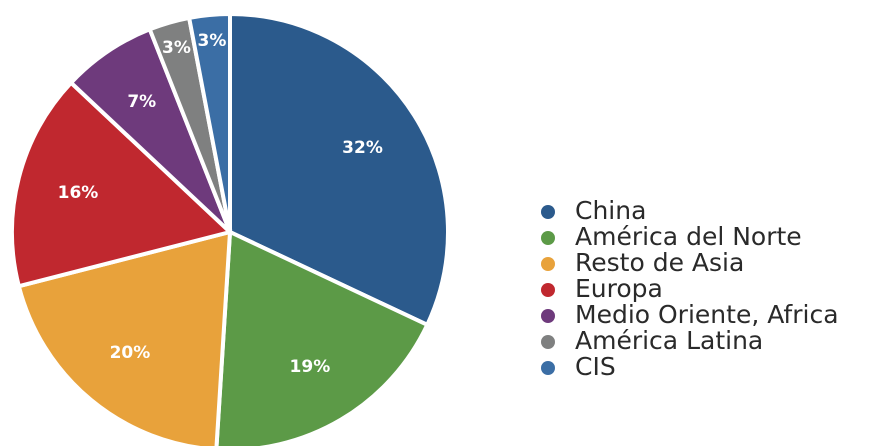  Describe the element at coordinates (141, 102) in the screenshot. I see `data-label: 7%` at that location.